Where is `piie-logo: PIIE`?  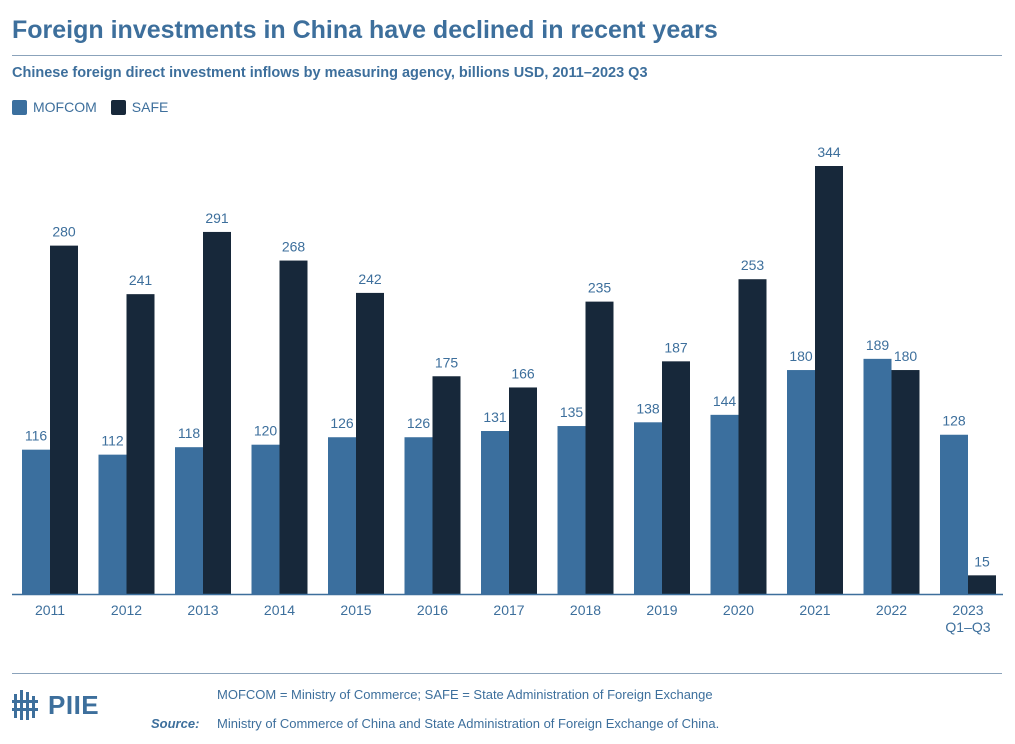
piie-logo: PIIE is located at coordinates (55, 705).